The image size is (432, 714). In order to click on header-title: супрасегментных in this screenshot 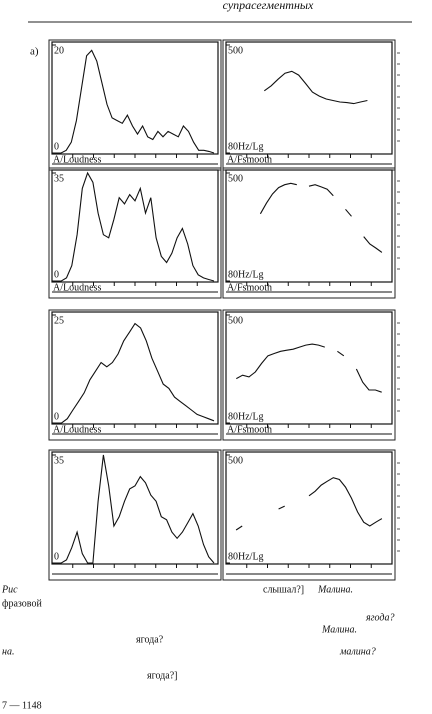, I will do `click(268, 6)`.